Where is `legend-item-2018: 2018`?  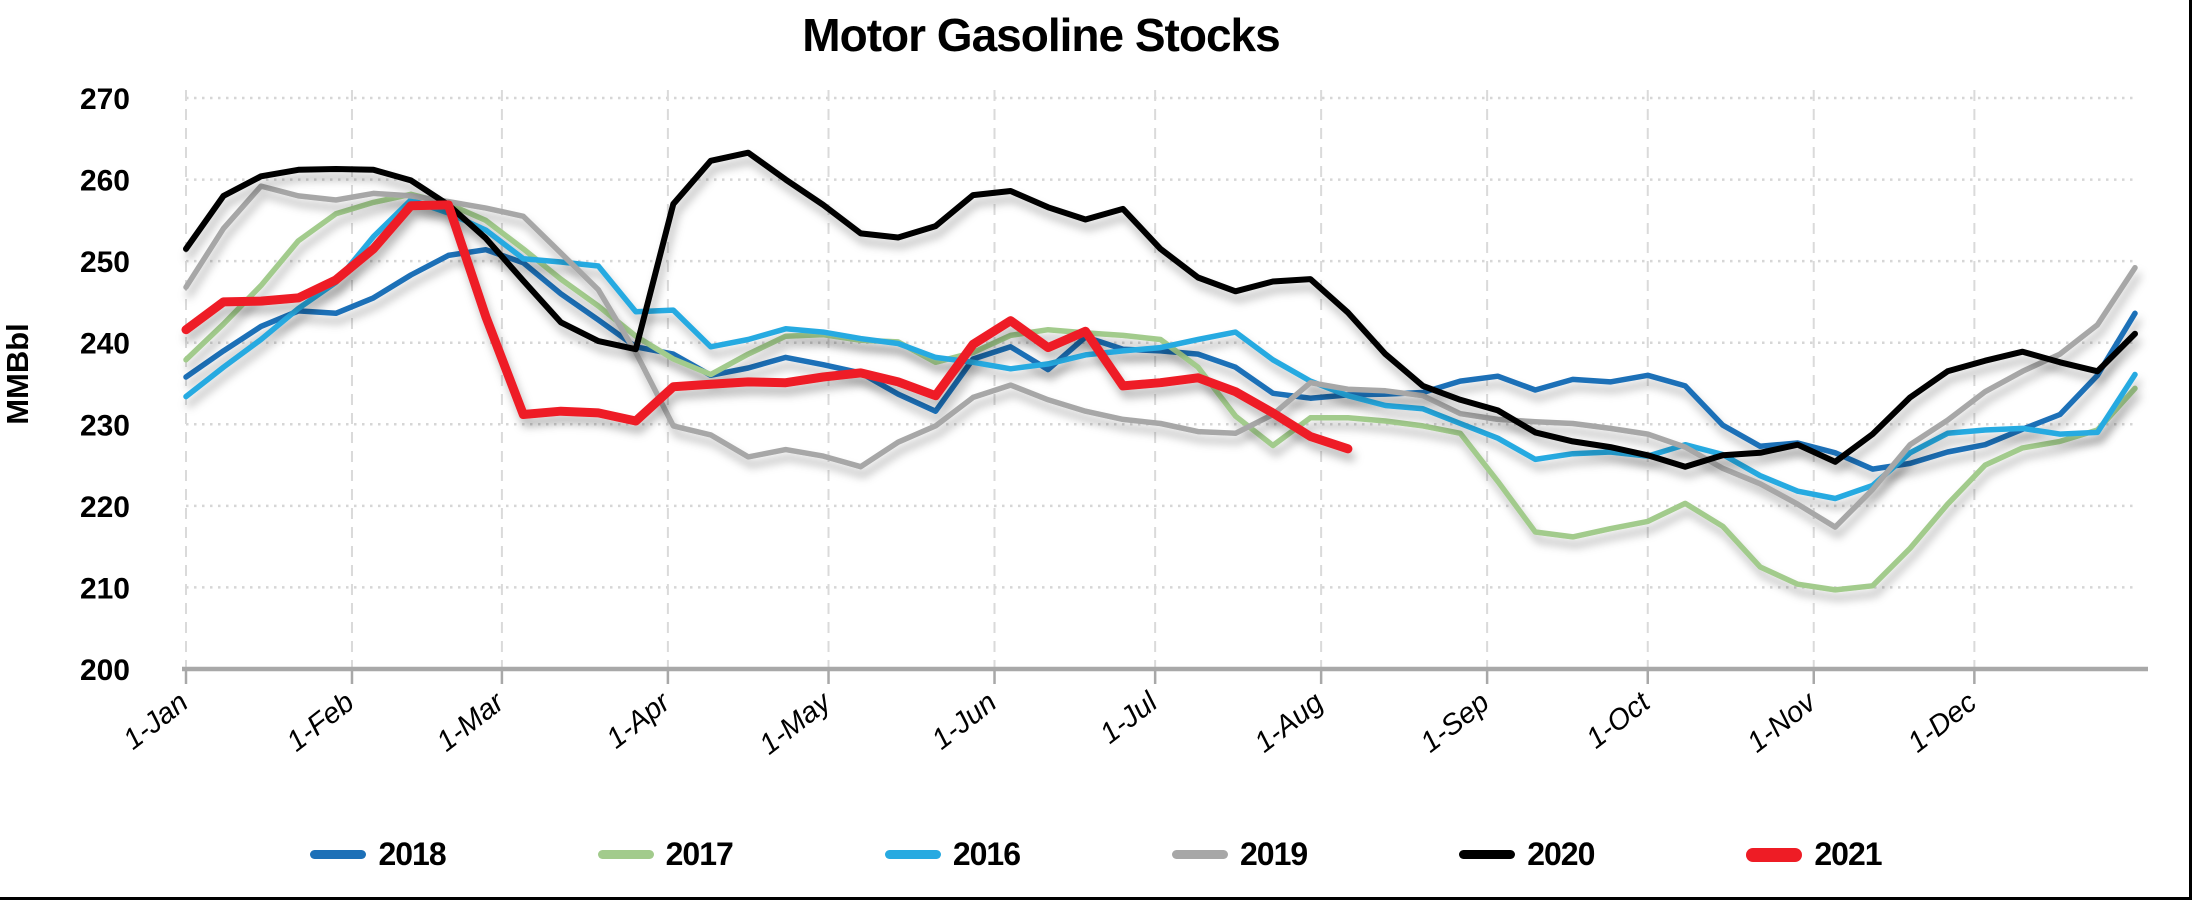
legend-item-2018: 2018 is located at coordinates (378, 854).